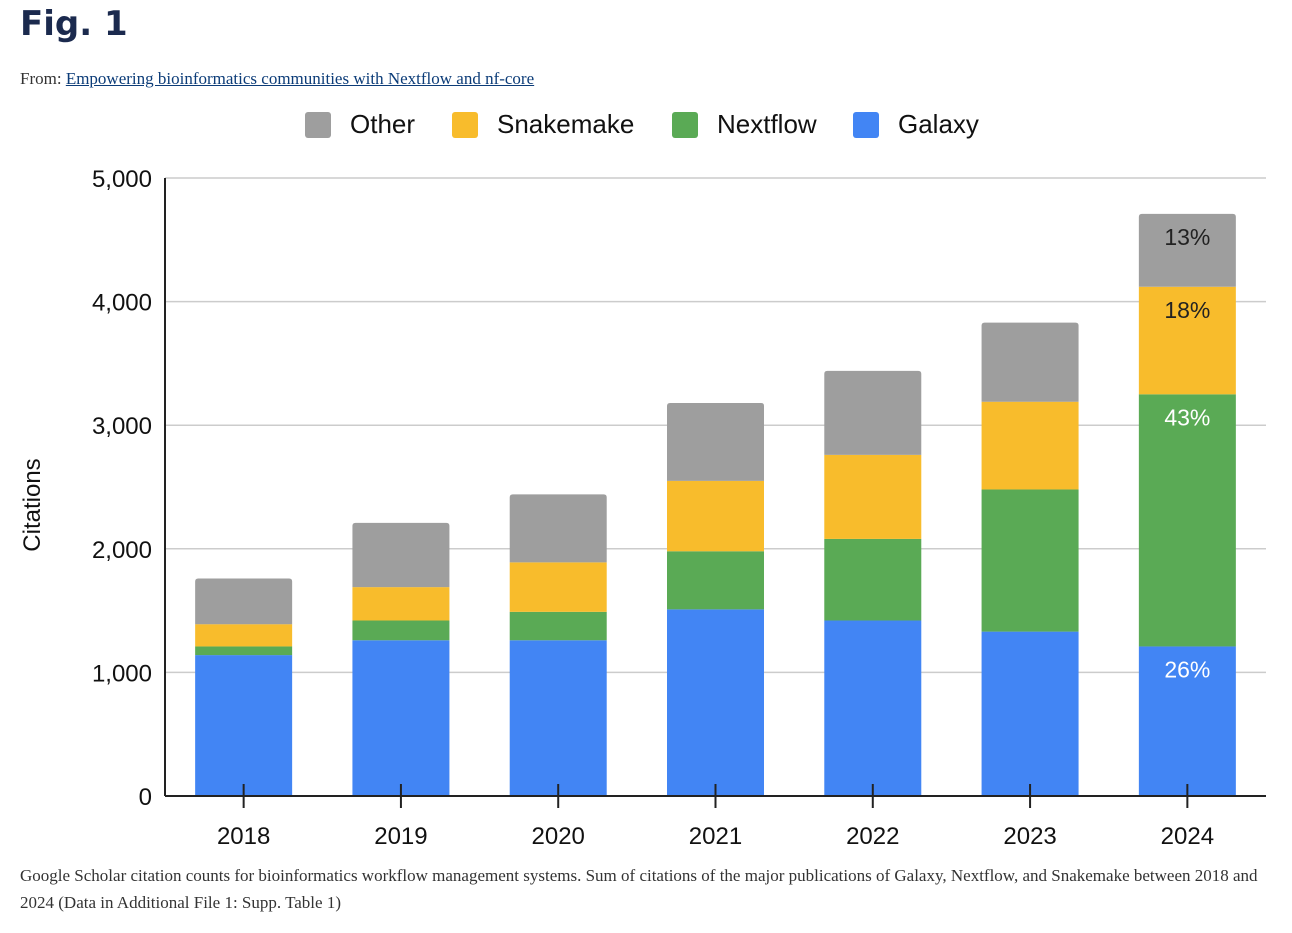 This screenshot has height=933, width=1292. What do you see at coordinates (244, 651) in the screenshot?
I see `bar-nextflow-2018` at bounding box center [244, 651].